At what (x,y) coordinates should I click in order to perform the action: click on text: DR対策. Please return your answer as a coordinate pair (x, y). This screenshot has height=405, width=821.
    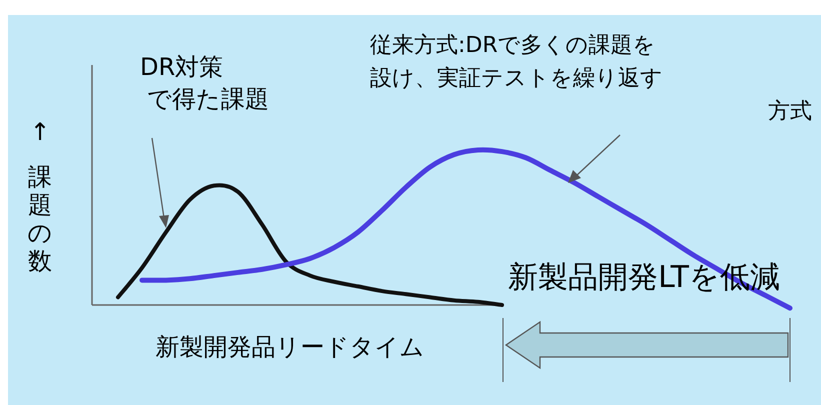
    Looking at the image, I should click on (182, 67).